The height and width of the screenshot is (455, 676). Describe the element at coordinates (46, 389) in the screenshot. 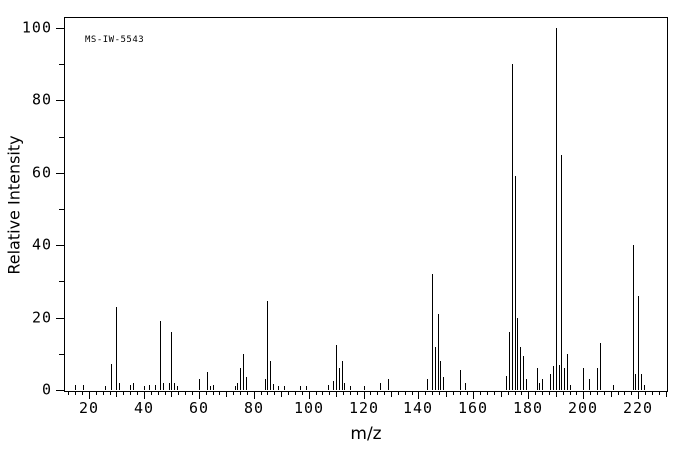

I see `y-tick-label: 0` at that location.